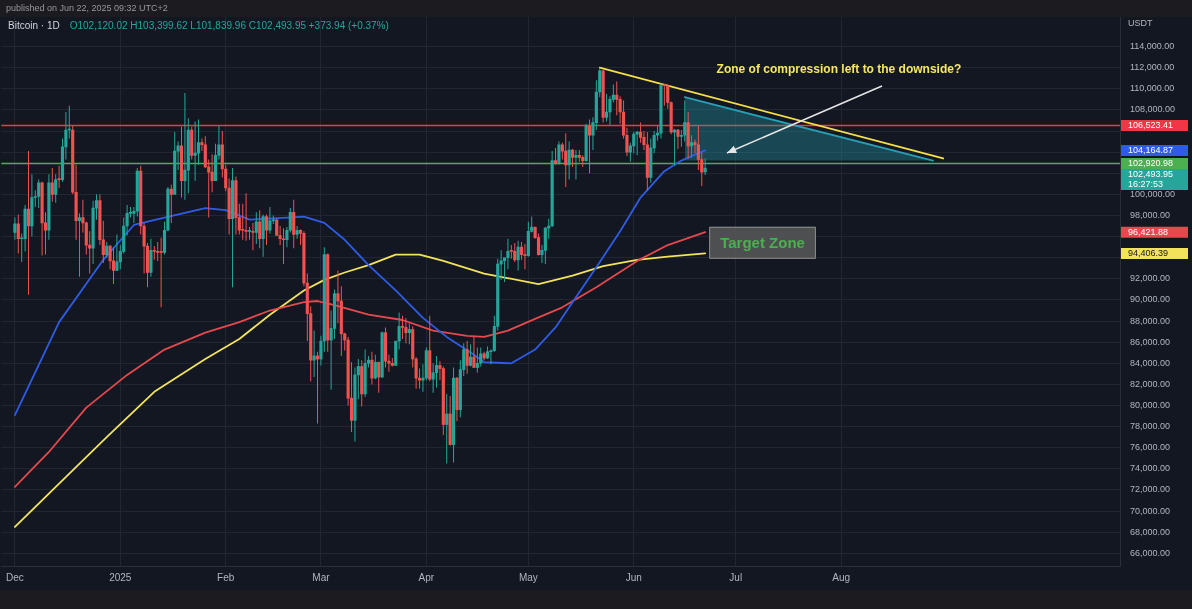 The width and height of the screenshot is (1192, 609). I want to click on y-tick-label: 68,000.00, so click(1150, 531).